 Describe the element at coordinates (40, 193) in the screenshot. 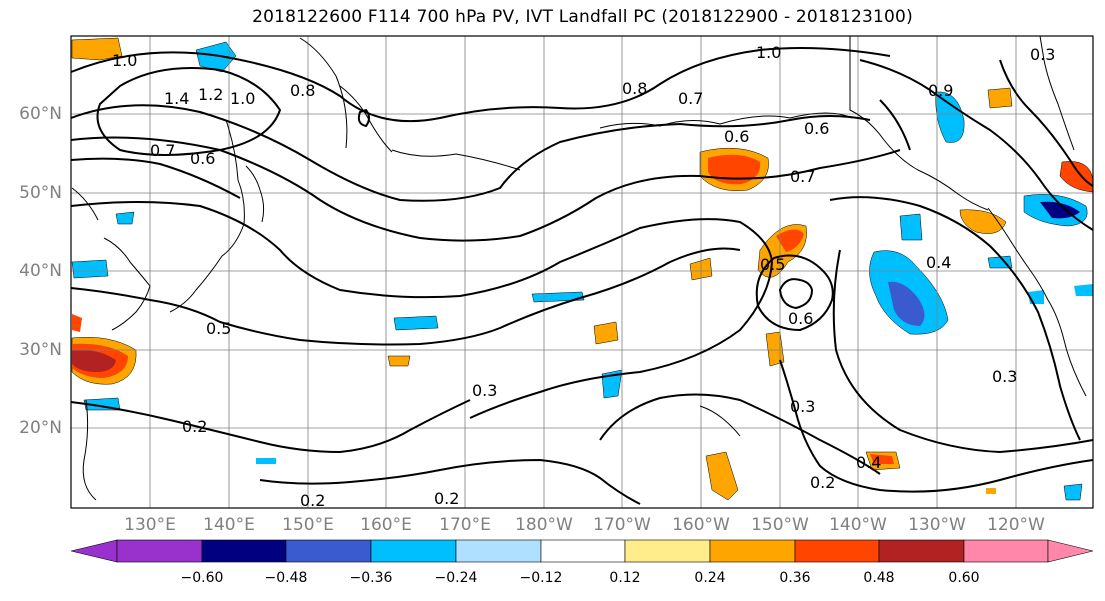

I see `lat-label: 50°N` at that location.